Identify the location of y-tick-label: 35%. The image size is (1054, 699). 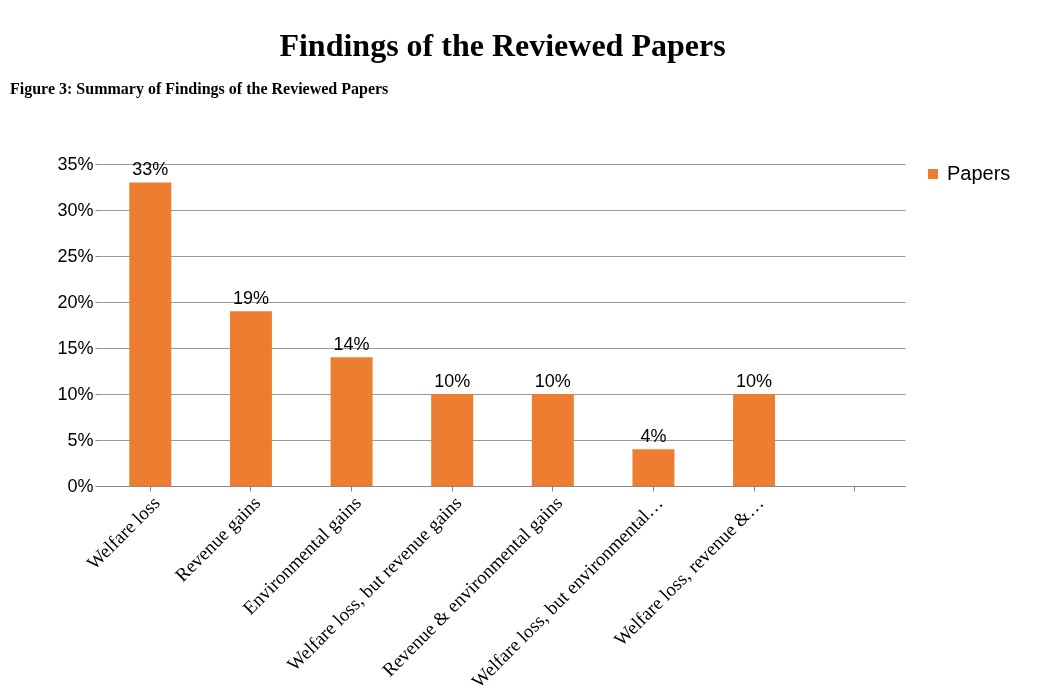
(75, 163).